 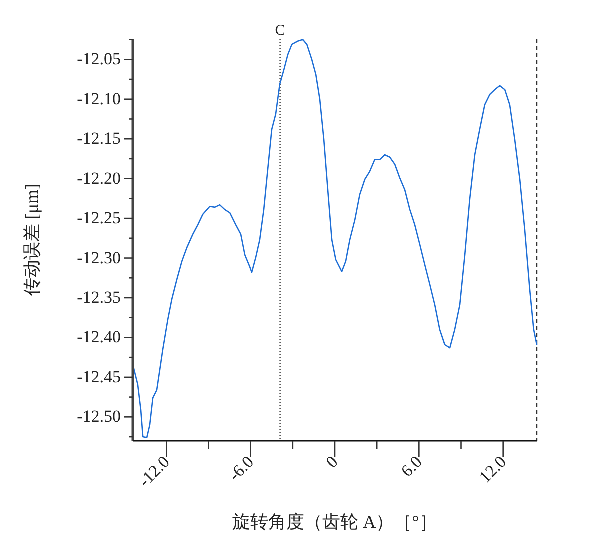 I want to click on y-tick-label: -12.20, so click(x=99, y=178).